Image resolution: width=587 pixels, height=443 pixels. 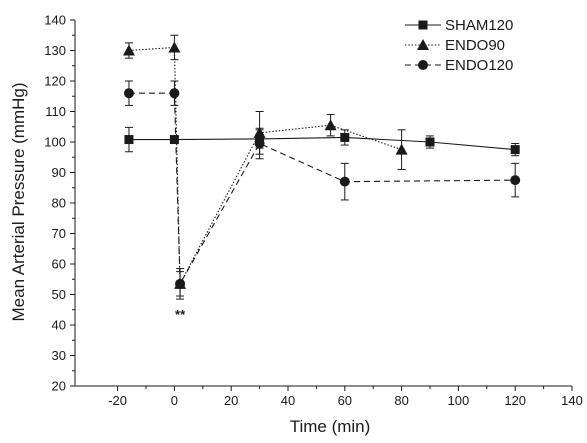 I want to click on series-sham120, so click(x=322, y=141).